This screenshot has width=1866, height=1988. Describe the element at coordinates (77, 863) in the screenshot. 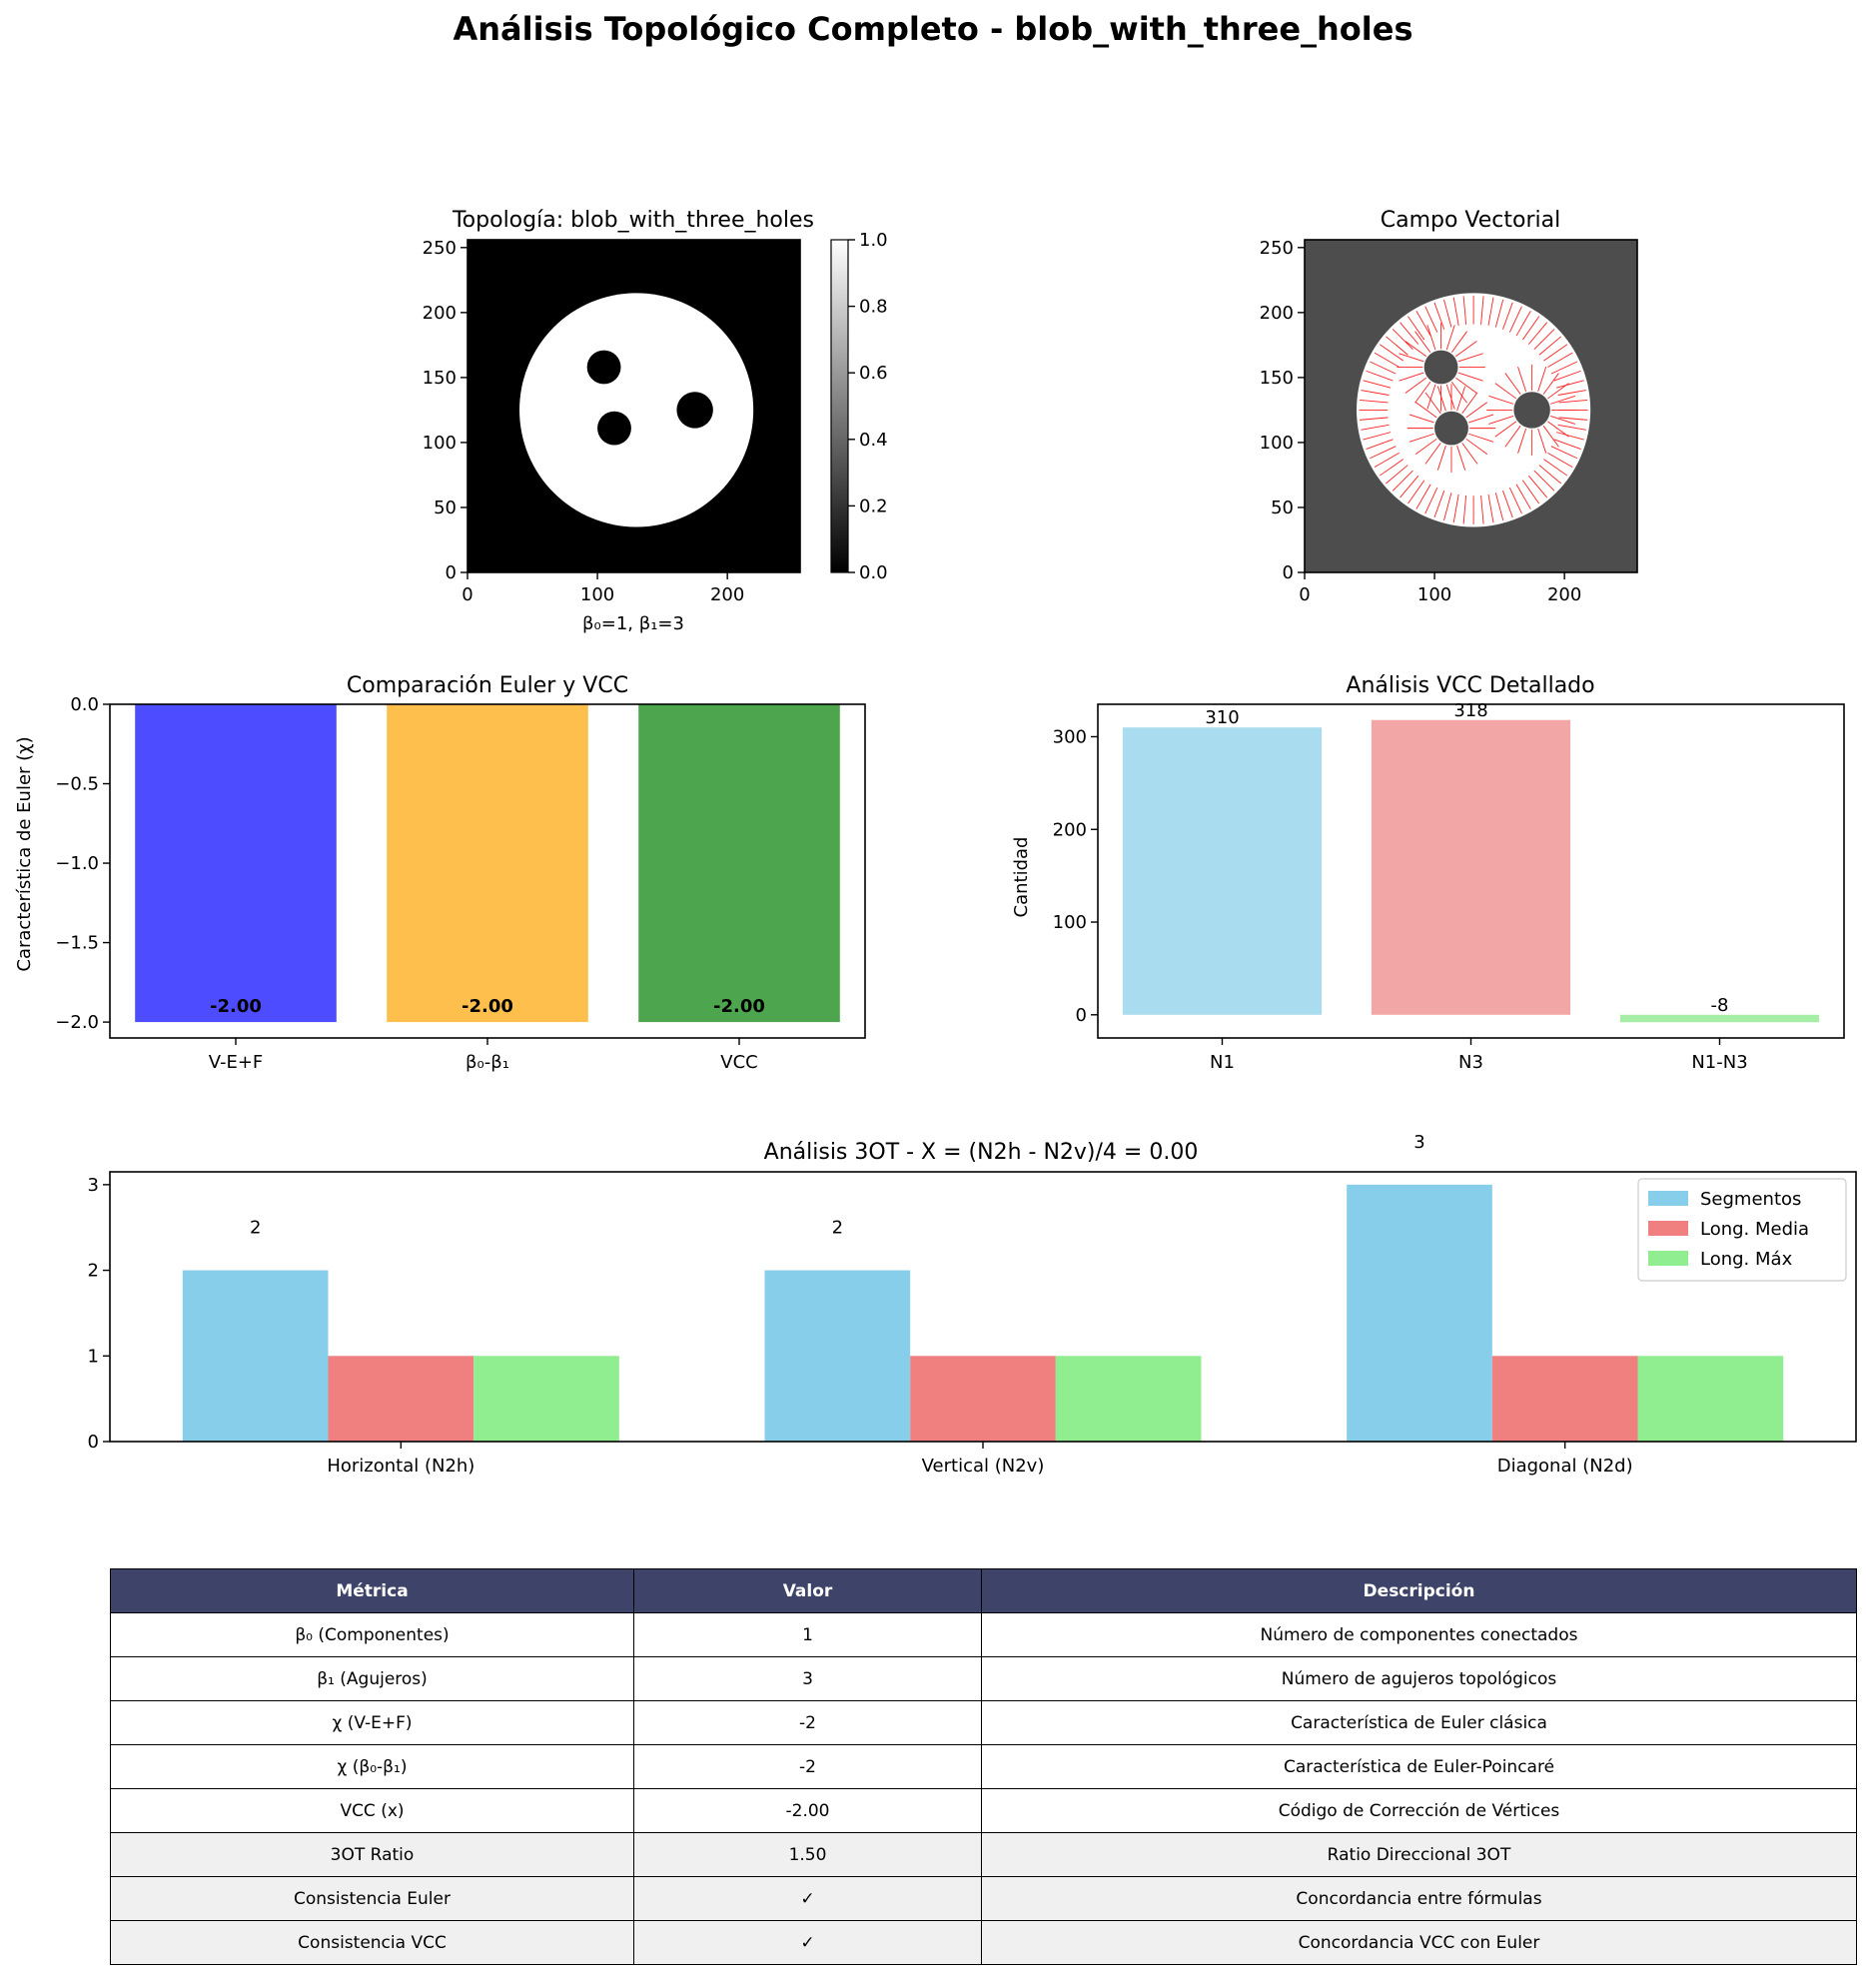

I see `y-tick-label: −1.0` at that location.